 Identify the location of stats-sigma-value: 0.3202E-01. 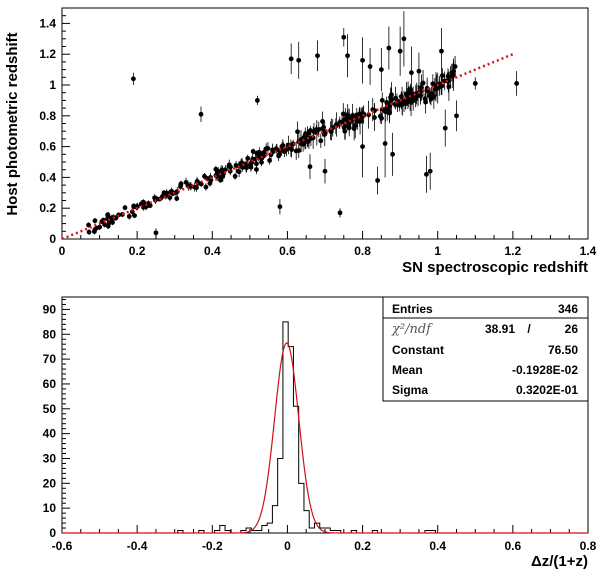
(547, 390).